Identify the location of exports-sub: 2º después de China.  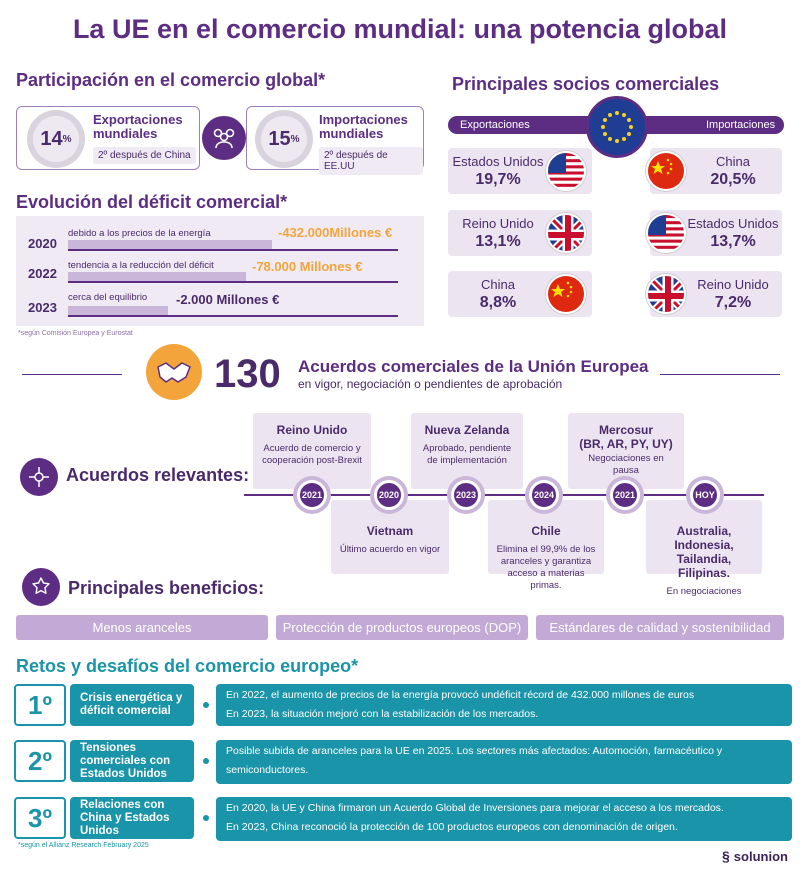
(144, 155).